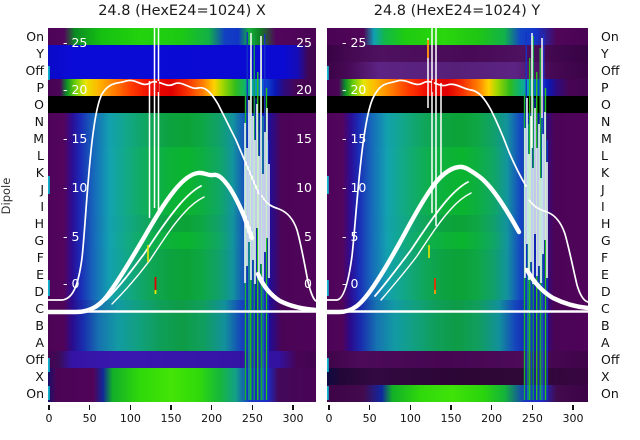 This screenshot has height=440, width=640. Describe the element at coordinates (34, 359) in the screenshot. I see `row-label-left-off-19: Off` at that location.